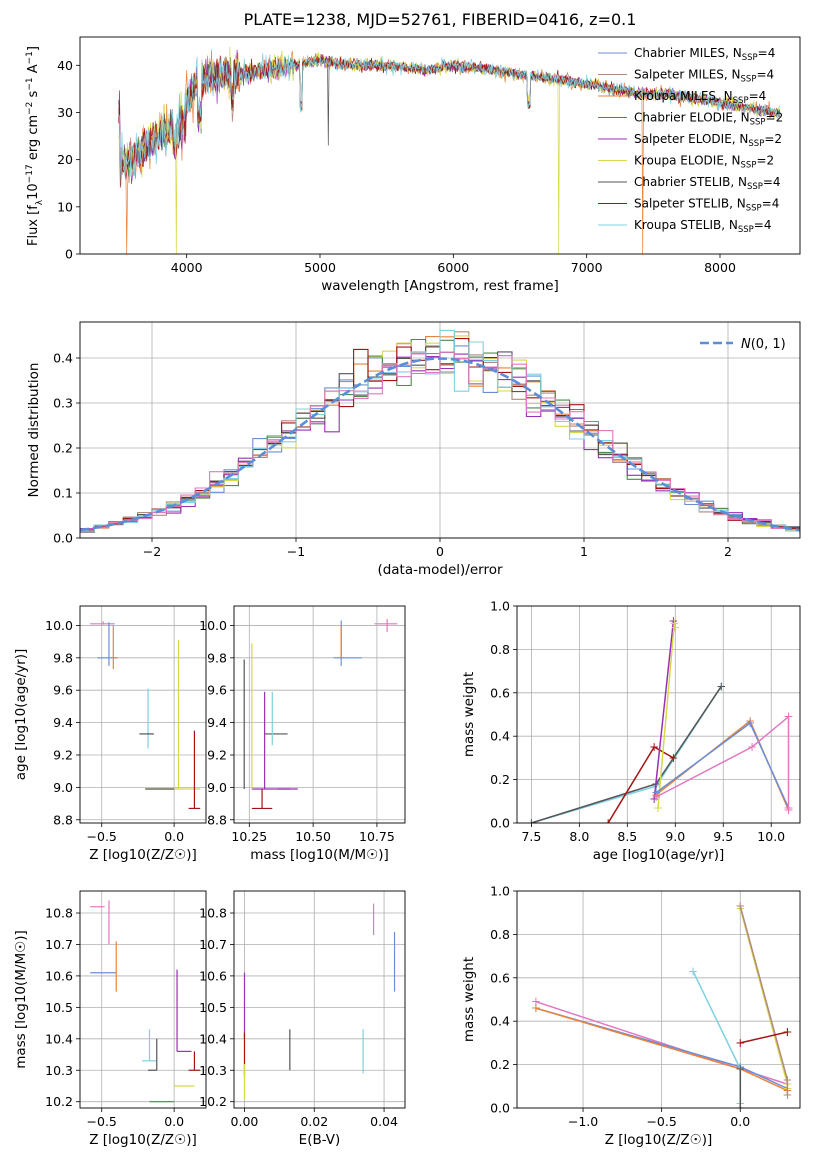 Image resolution: width=819 pixels, height=1170 pixels. What do you see at coordinates (217, 787) in the screenshot?
I see `y-tick-label: 9.0` at bounding box center [217, 787].